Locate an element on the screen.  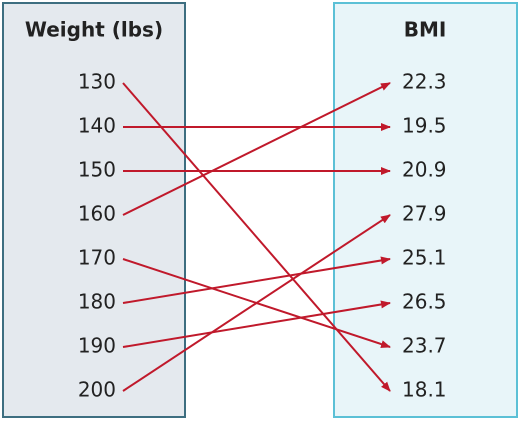
range-item: 19.5 is located at coordinates (424, 126).